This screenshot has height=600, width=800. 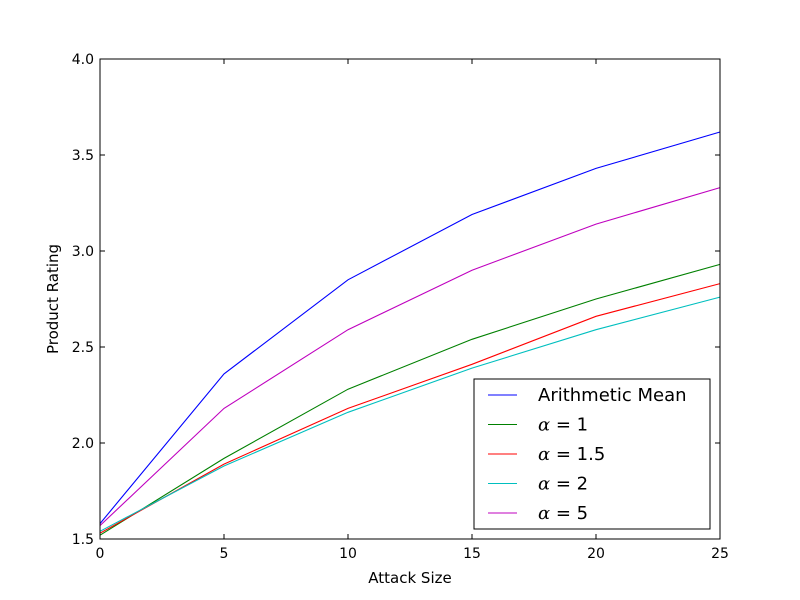 What do you see at coordinates (83, 444) in the screenshot?
I see `y-tick-label: 2.0` at bounding box center [83, 444].